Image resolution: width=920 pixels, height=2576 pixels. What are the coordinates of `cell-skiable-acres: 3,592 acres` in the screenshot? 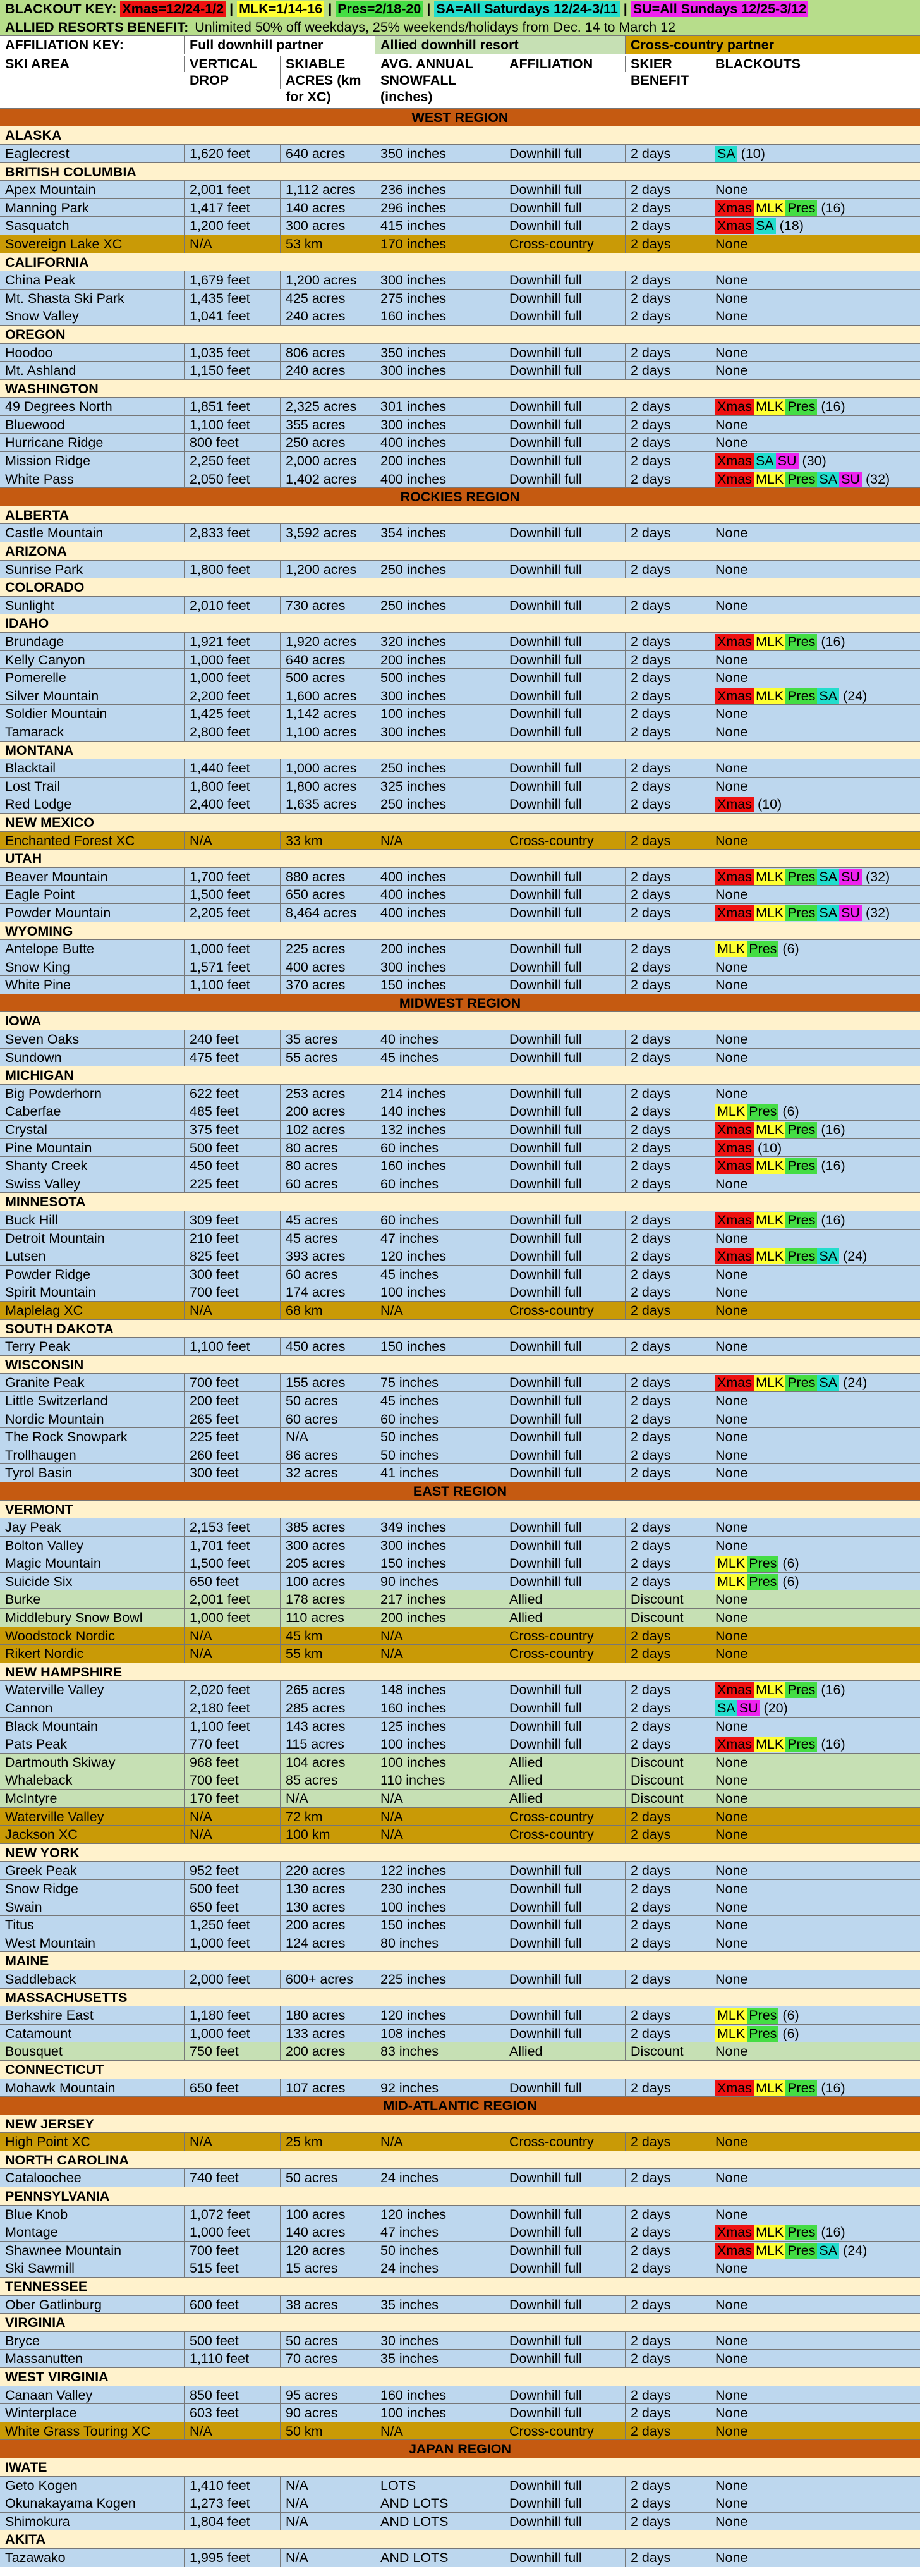 It's located at (328, 533).